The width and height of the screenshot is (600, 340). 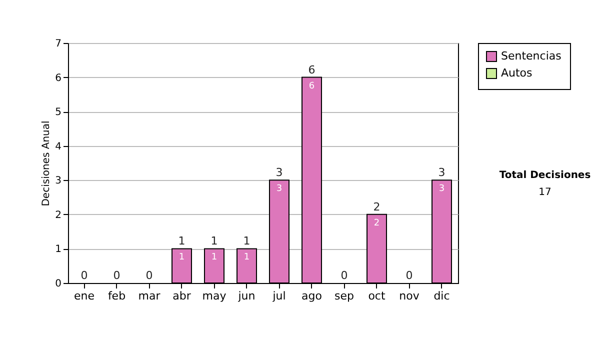 I want to click on y-axis-title: Decisiones Anual, so click(x=46, y=163).